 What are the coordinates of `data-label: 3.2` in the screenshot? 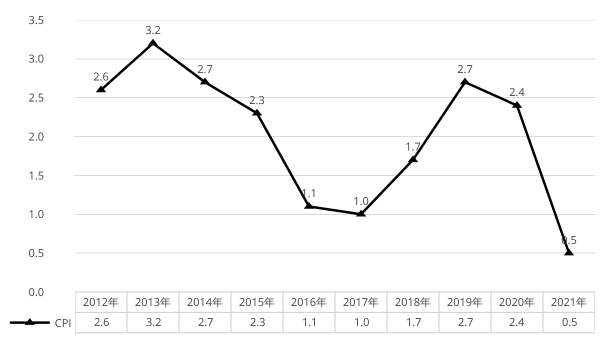 It's located at (154, 322).